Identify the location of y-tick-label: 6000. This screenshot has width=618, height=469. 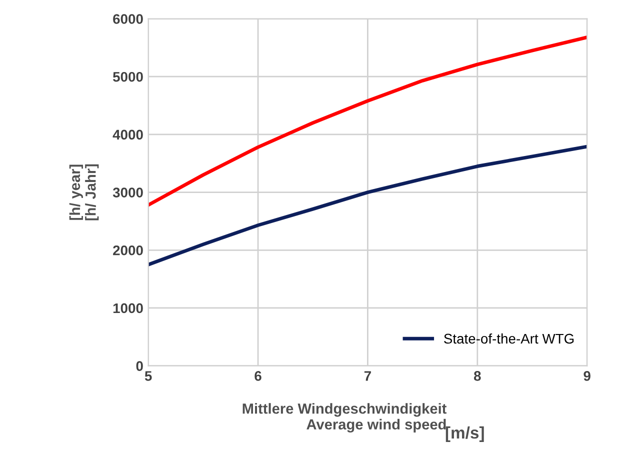
(128, 19).